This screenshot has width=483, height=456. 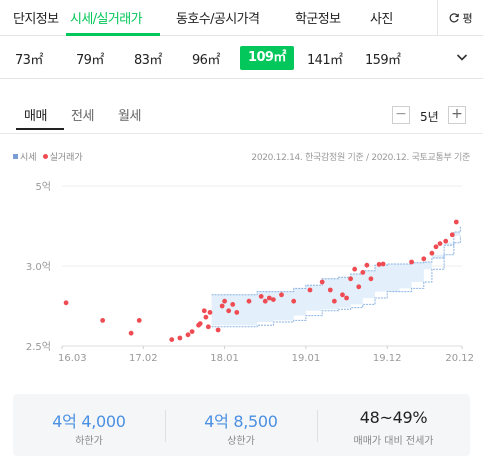 I want to click on y-axis-ticks: 2.5억 3.0억 5억, so click(x=38, y=267).